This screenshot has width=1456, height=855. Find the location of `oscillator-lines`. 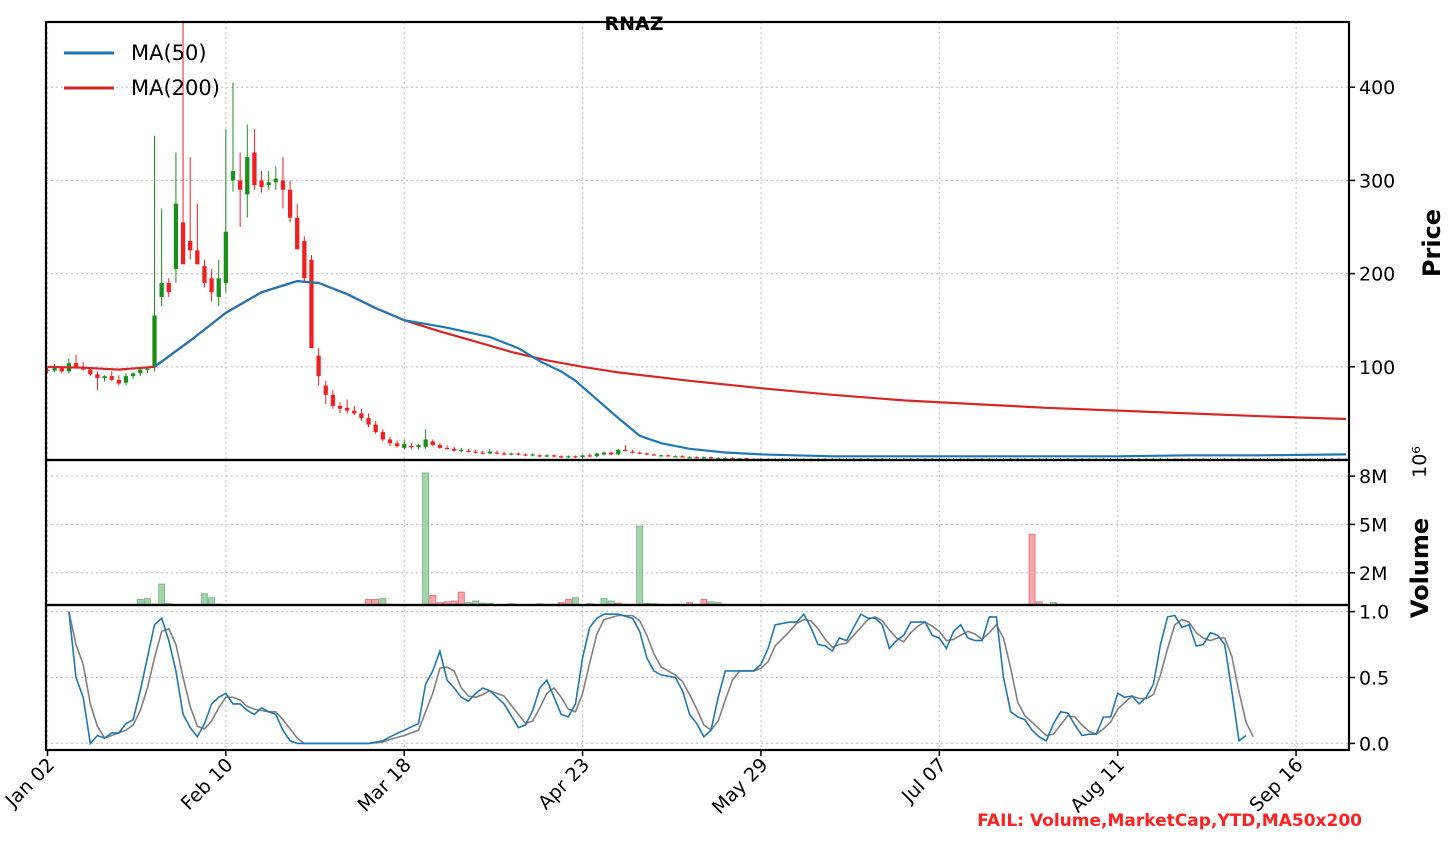

oscillator-lines is located at coordinates (661, 678).